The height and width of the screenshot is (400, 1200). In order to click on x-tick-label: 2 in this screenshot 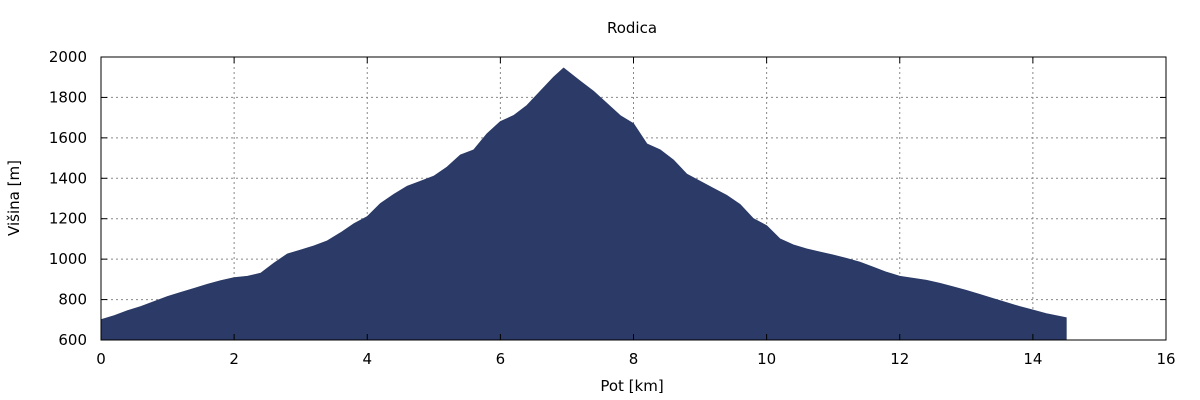, I will do `click(234, 359)`.